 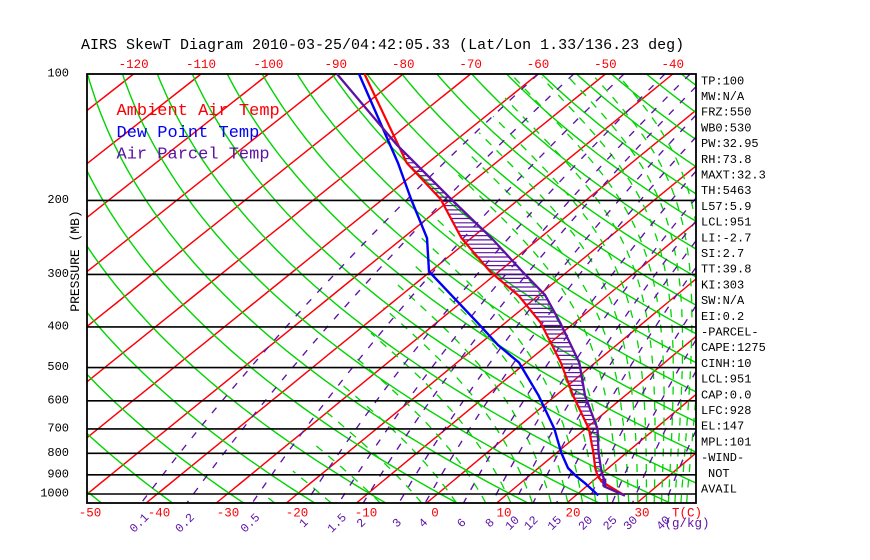 What do you see at coordinates (228, 514) in the screenshot?
I see `svg-text: -30` at bounding box center [228, 514].